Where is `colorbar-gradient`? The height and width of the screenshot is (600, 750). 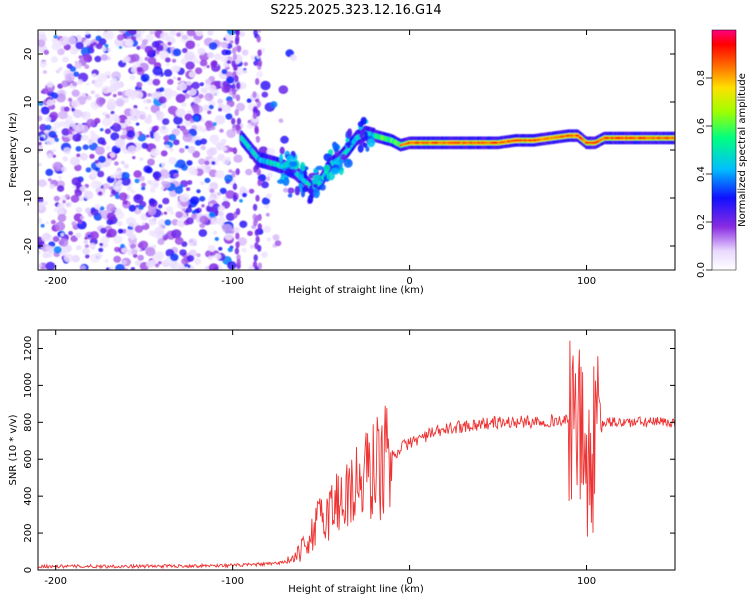
colorbar-gradient is located at coordinates (724, 150).